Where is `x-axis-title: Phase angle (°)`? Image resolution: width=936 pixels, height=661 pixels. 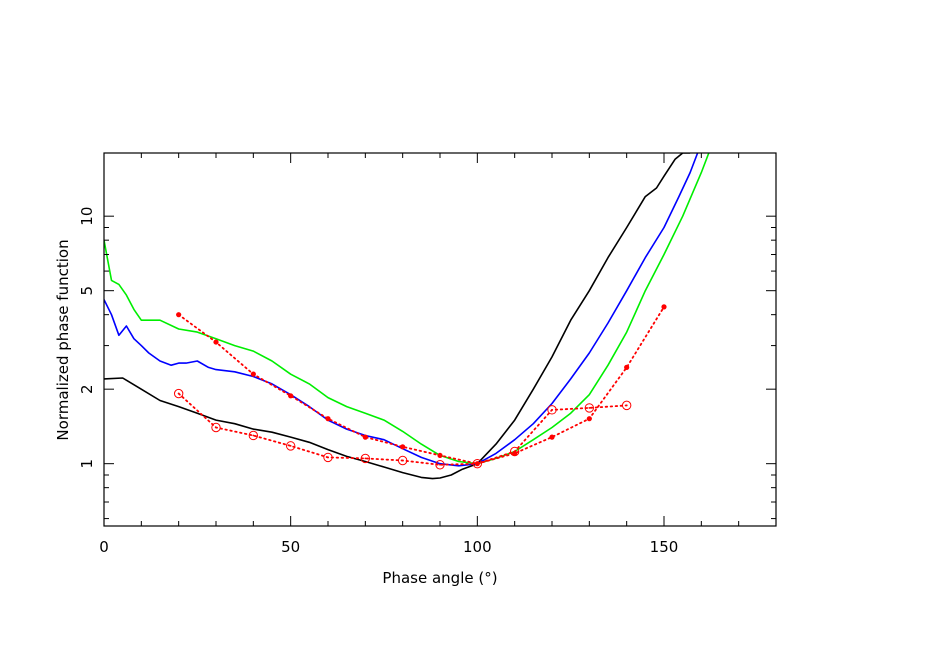 x-axis-title: Phase angle (°) is located at coordinates (439, 578).